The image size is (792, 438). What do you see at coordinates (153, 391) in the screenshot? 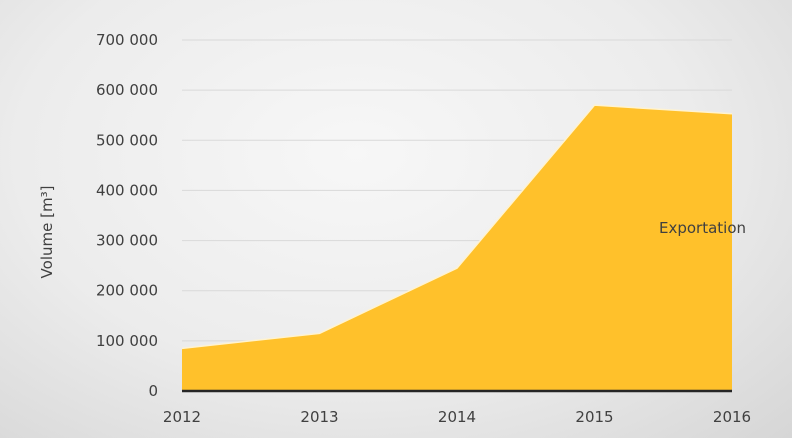
I see `y-tick-label: 0` at bounding box center [153, 391].